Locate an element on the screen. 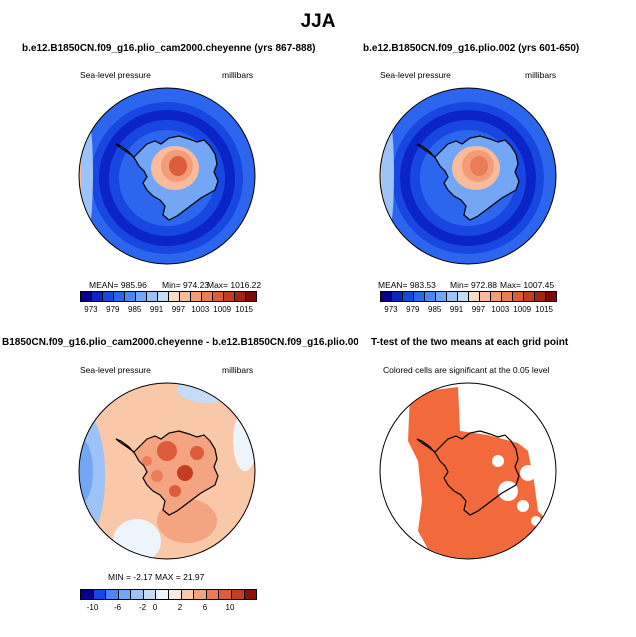 This screenshot has width=636, height=637. panel2-min: Min= 972.88 is located at coordinates (474, 285).